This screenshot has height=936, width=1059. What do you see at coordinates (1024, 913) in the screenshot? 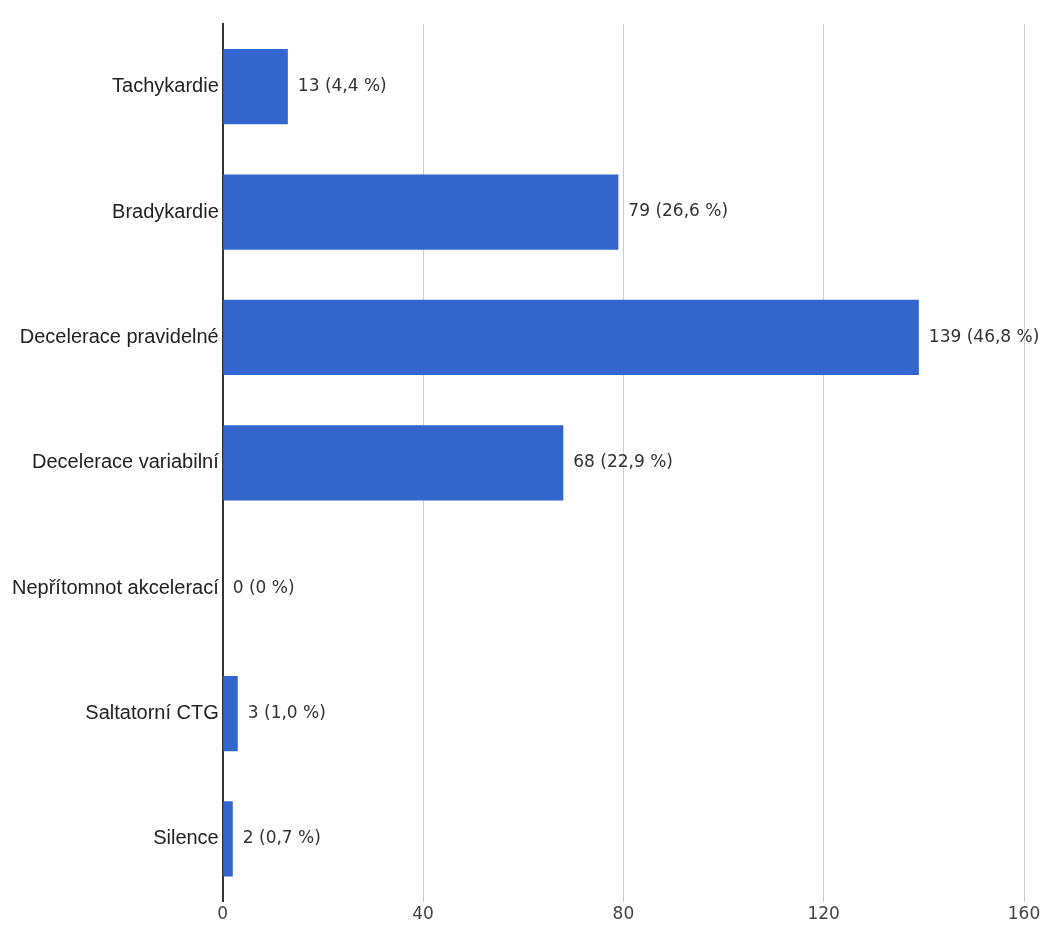
I see `x-tick-label: 160` at bounding box center [1024, 913].